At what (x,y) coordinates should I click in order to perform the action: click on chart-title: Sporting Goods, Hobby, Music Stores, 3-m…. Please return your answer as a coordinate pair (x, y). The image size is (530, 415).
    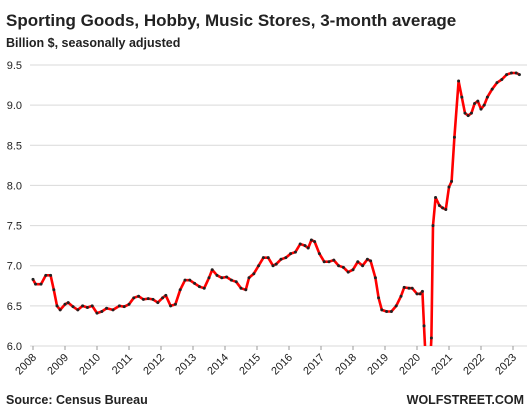
    Looking at the image, I should click on (231, 20).